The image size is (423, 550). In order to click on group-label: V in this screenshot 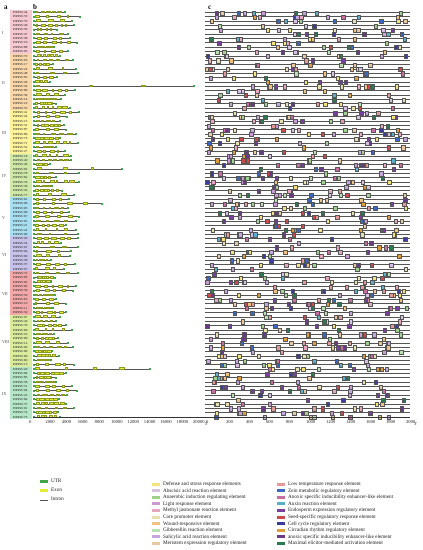, I will do `click(3, 217)`.